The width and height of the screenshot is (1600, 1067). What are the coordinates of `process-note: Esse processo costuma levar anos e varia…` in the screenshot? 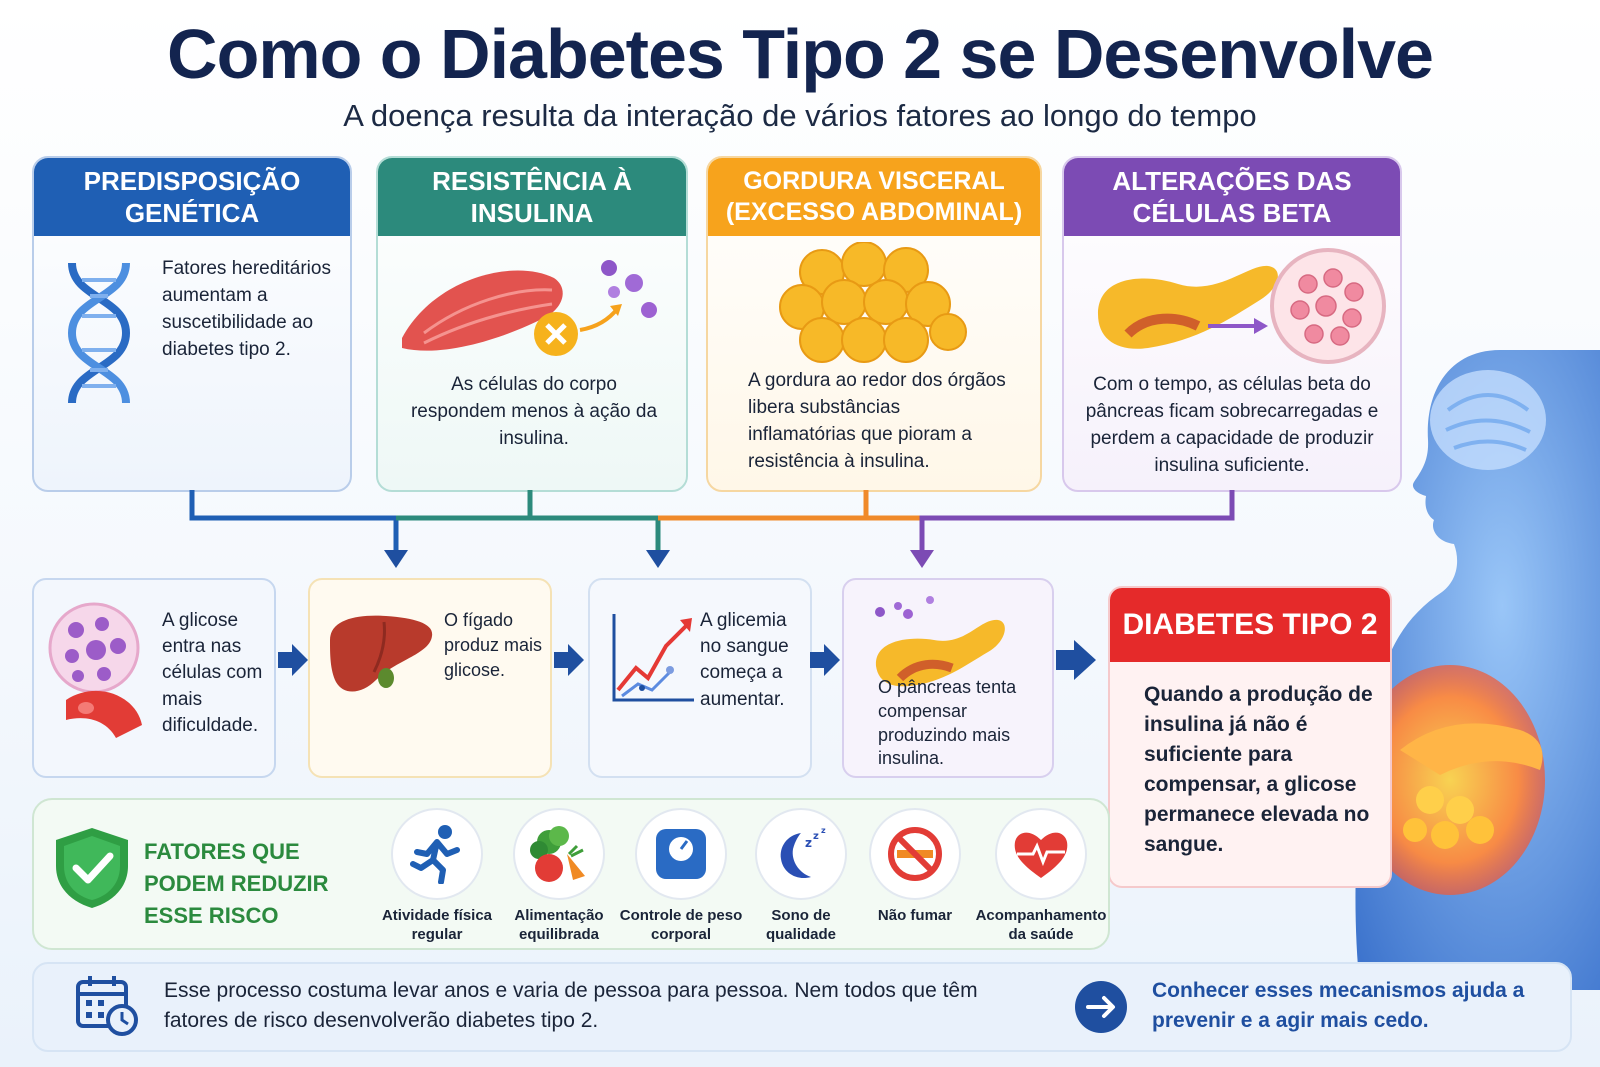 It's located at (571, 1006).